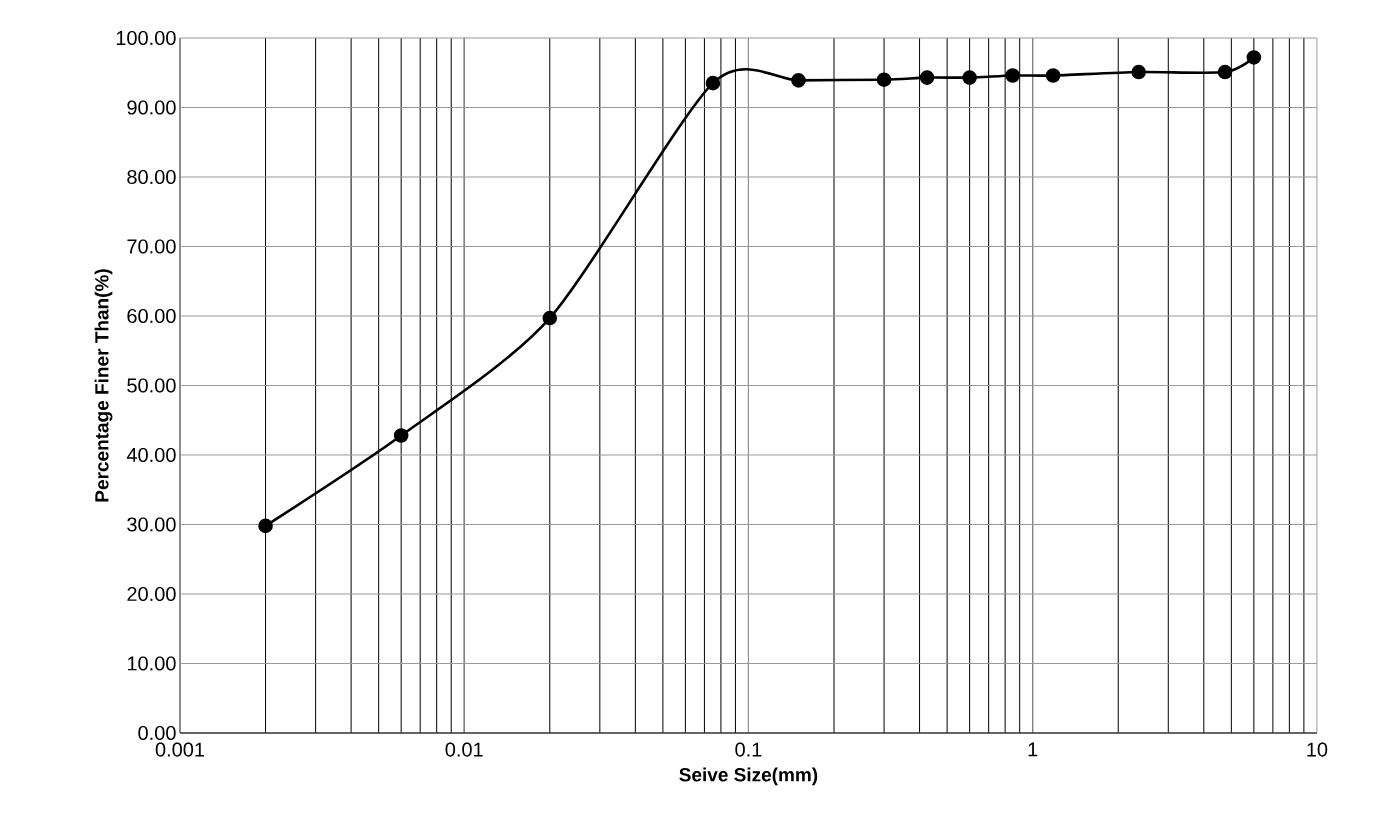 The height and width of the screenshot is (825, 1377). Describe the element at coordinates (151, 177) in the screenshot. I see `y-tick-label: 80.00` at that location.